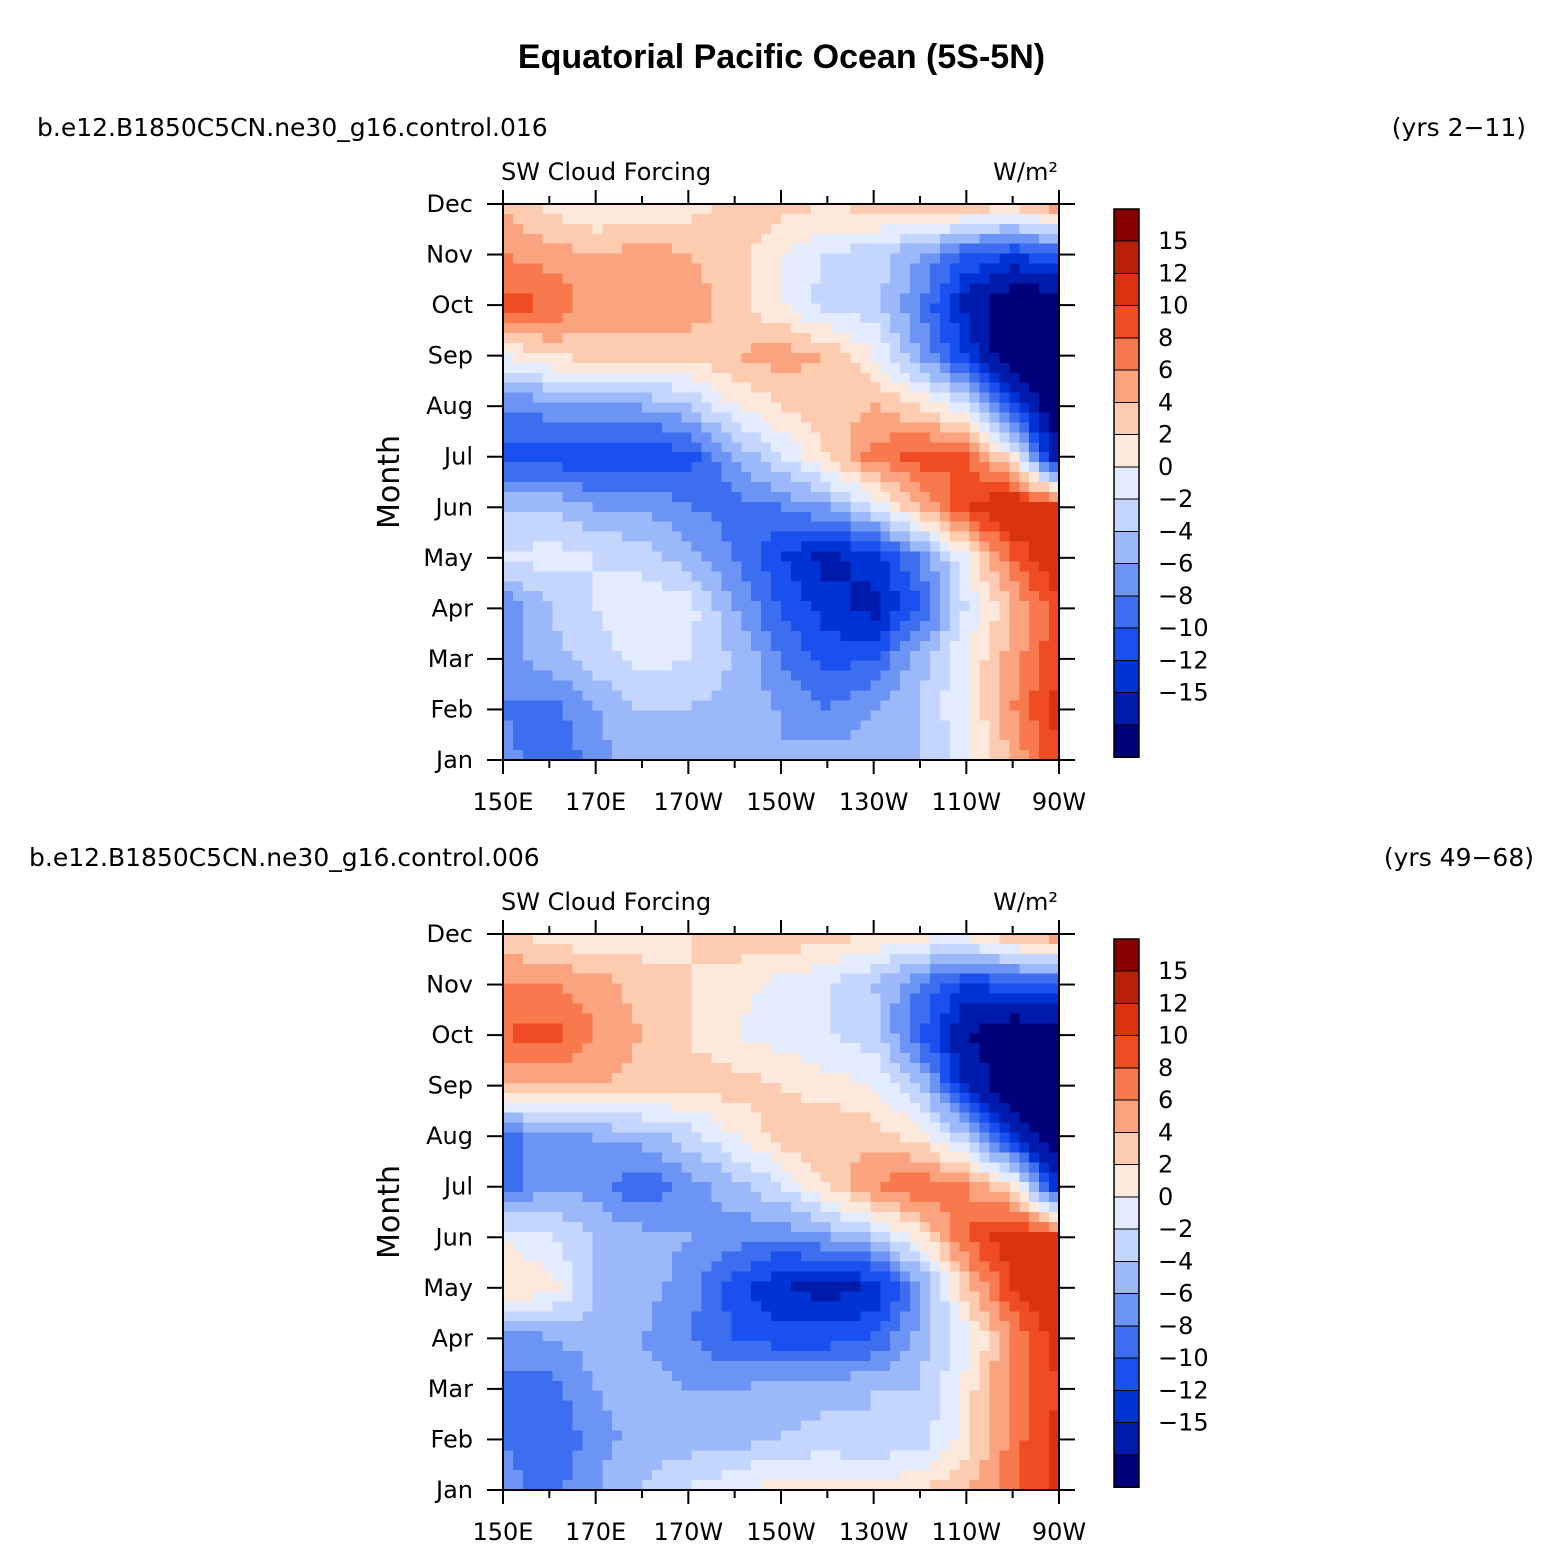  I want to click on colorbar-label: −4, so click(1175, 531).